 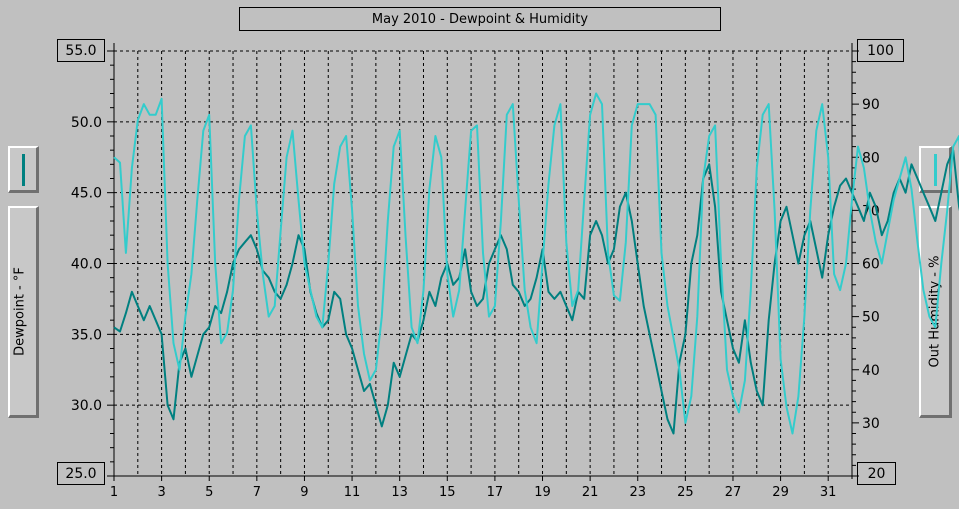 I want to click on x-tick-label: 13, so click(x=399, y=492).